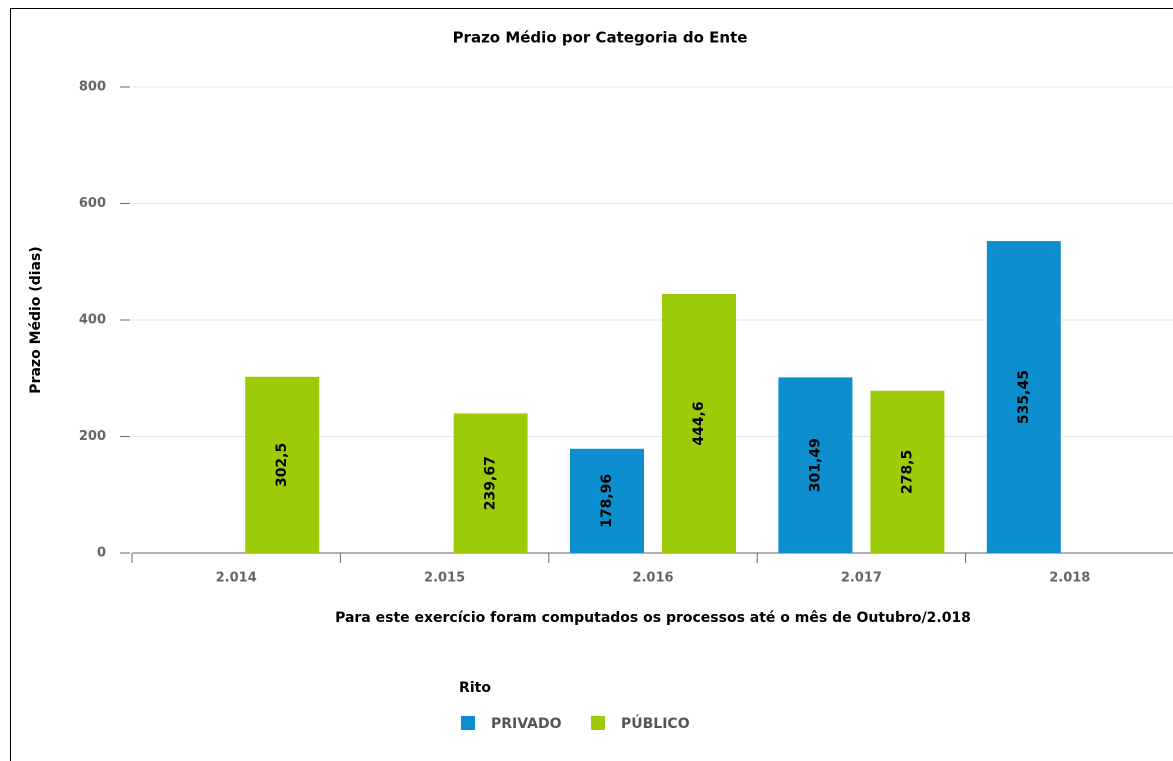 Image resolution: width=1173 pixels, height=761 pixels. What do you see at coordinates (475, 688) in the screenshot?
I see `legend-title: Rito` at bounding box center [475, 688].